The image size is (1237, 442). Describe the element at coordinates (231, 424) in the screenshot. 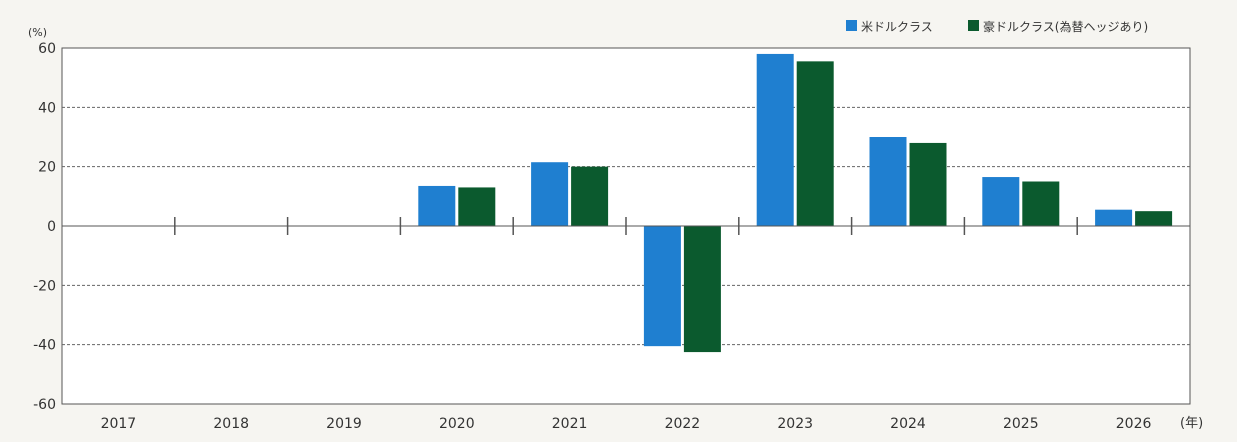

I see `x-tick-label: 2018` at that location.